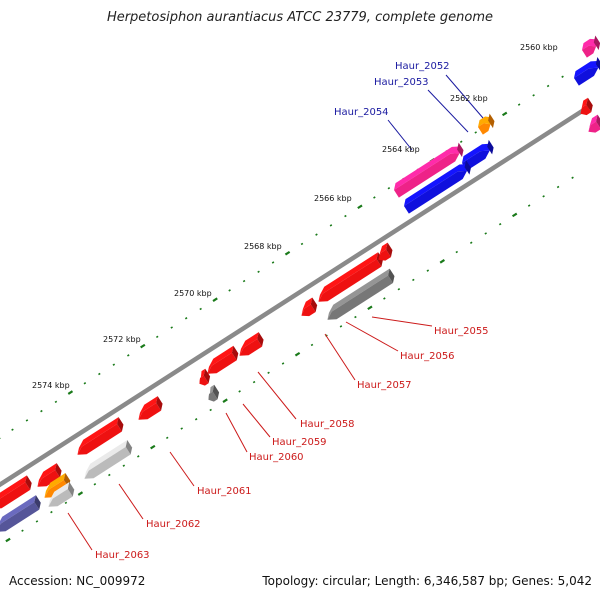 The height and width of the screenshot is (600, 600). I want to click on position-label: 2562 kbp, so click(469, 98).